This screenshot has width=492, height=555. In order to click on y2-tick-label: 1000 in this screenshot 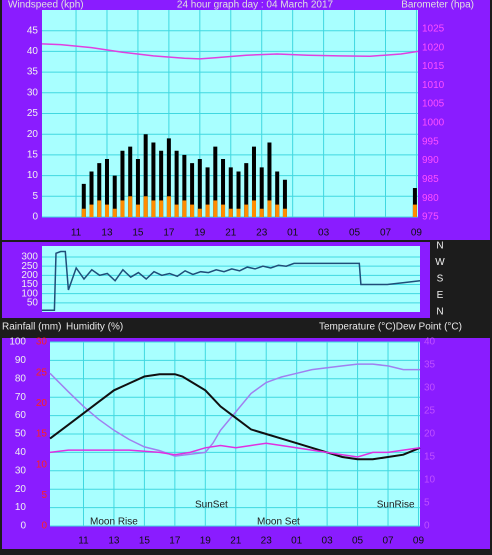, I will do `click(433, 123)`.